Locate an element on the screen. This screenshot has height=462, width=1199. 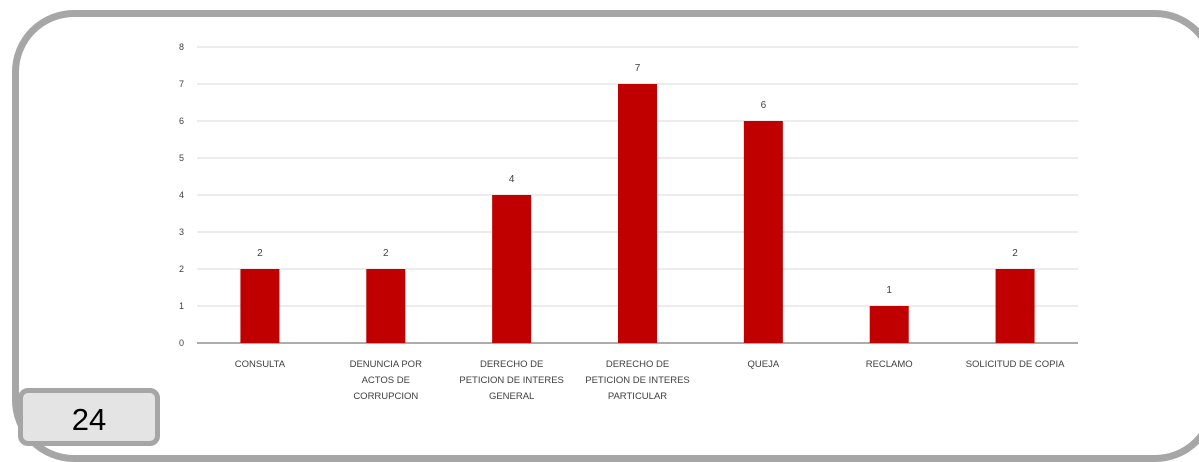
x-tick-label-line: CONSULTA is located at coordinates (260, 364).